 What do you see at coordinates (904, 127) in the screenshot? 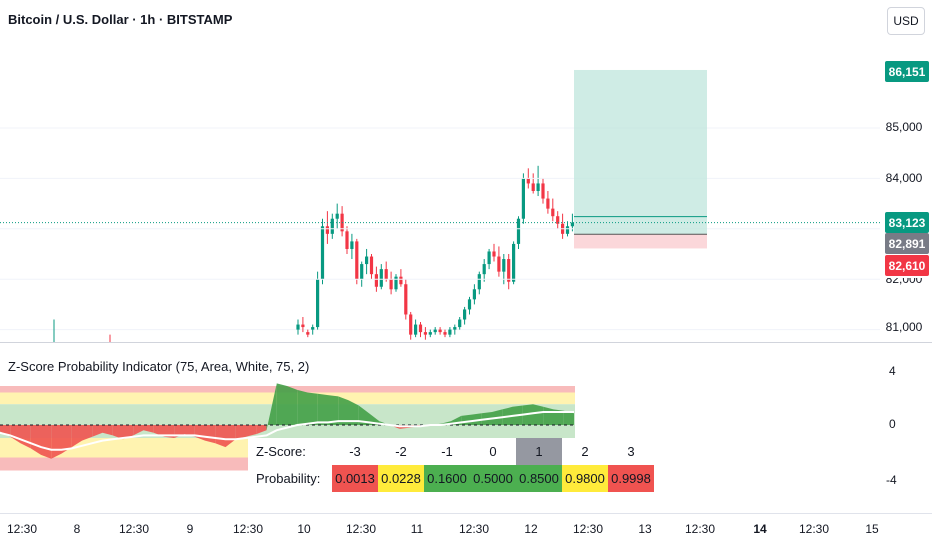
I see `price-axis-label: 85,000` at bounding box center [904, 127].